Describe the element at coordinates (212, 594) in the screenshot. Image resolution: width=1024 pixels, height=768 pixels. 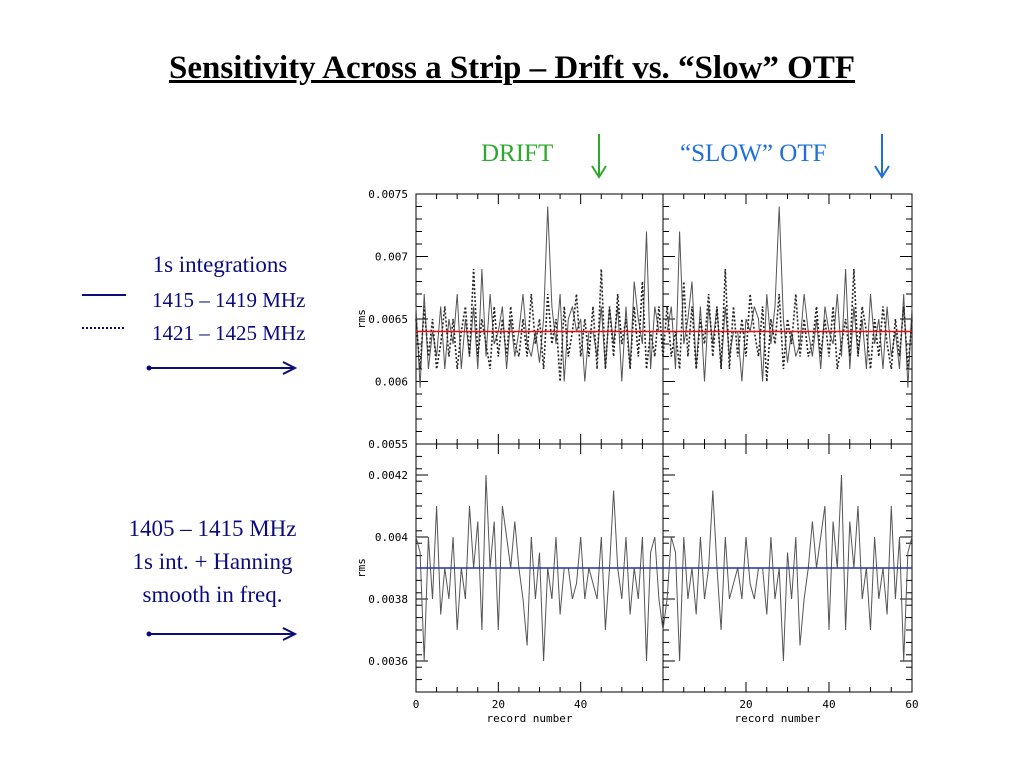
I see `bottom-annotation-line3: smooth in freq.` at that location.